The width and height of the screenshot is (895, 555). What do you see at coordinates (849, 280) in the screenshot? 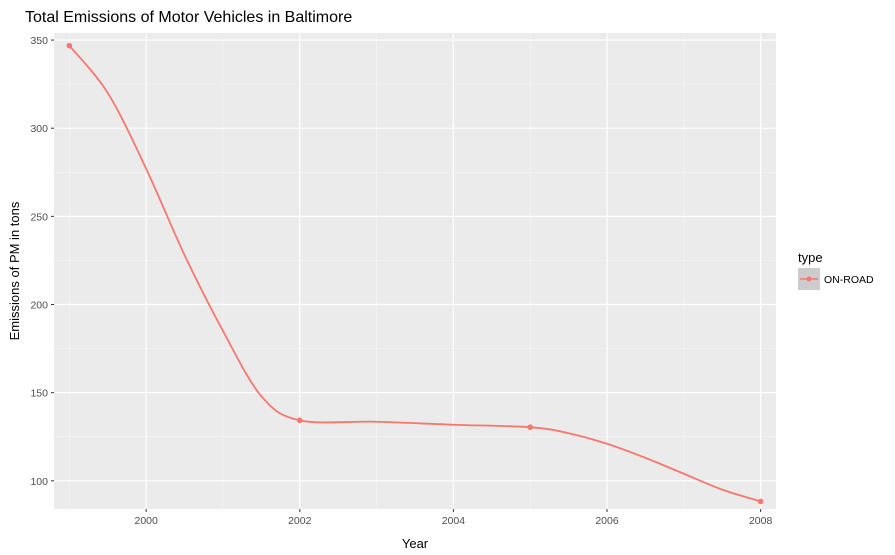
I see `legend-label: ON-ROAD` at bounding box center [849, 280].